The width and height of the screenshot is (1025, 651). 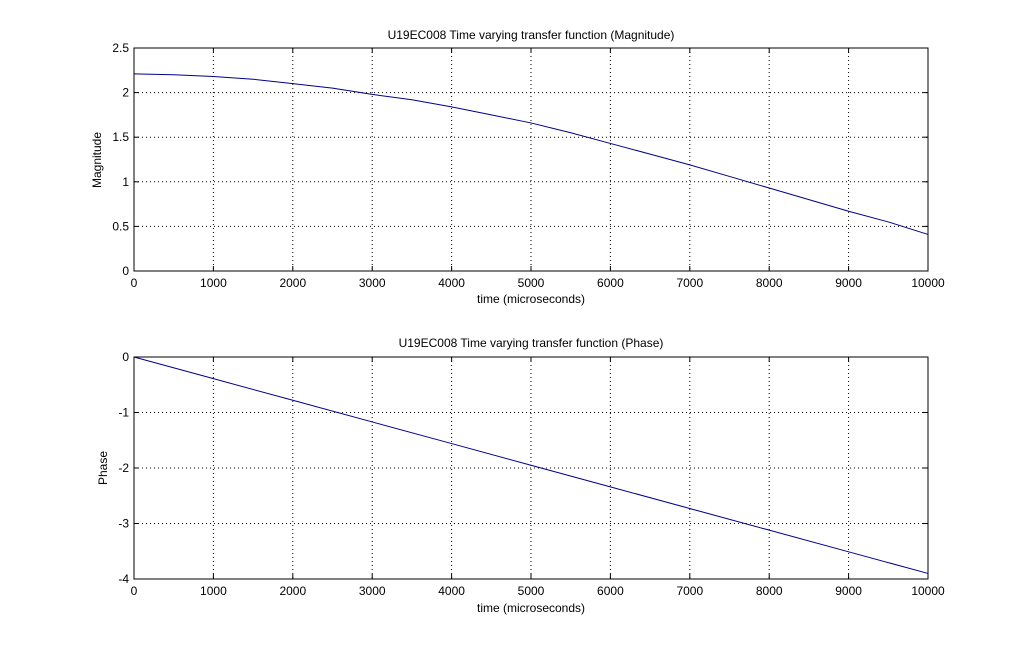 I want to click on phase-y-tick-label: -4, so click(x=123, y=579).